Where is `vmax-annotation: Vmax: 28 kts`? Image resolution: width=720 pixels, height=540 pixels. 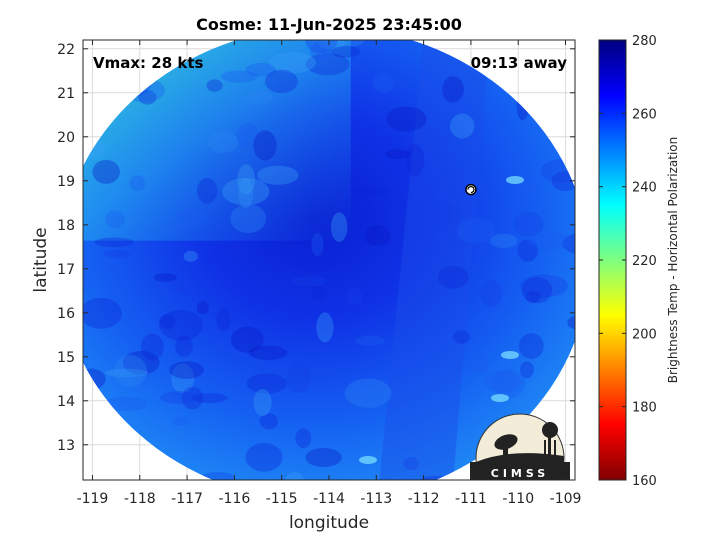 vmax-annotation: Vmax: 28 kts is located at coordinates (148, 63).